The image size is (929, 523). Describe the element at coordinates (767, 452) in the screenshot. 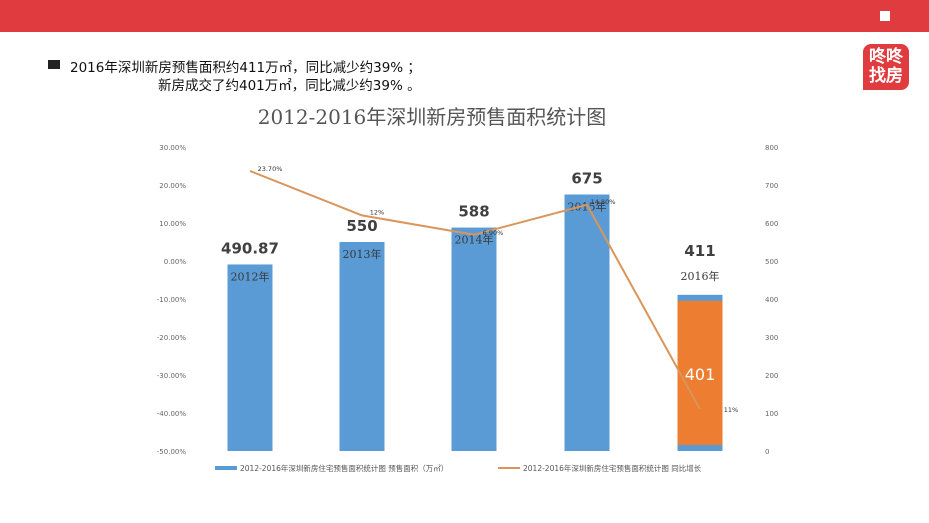

I see `right-axis-tick: 0` at that location.